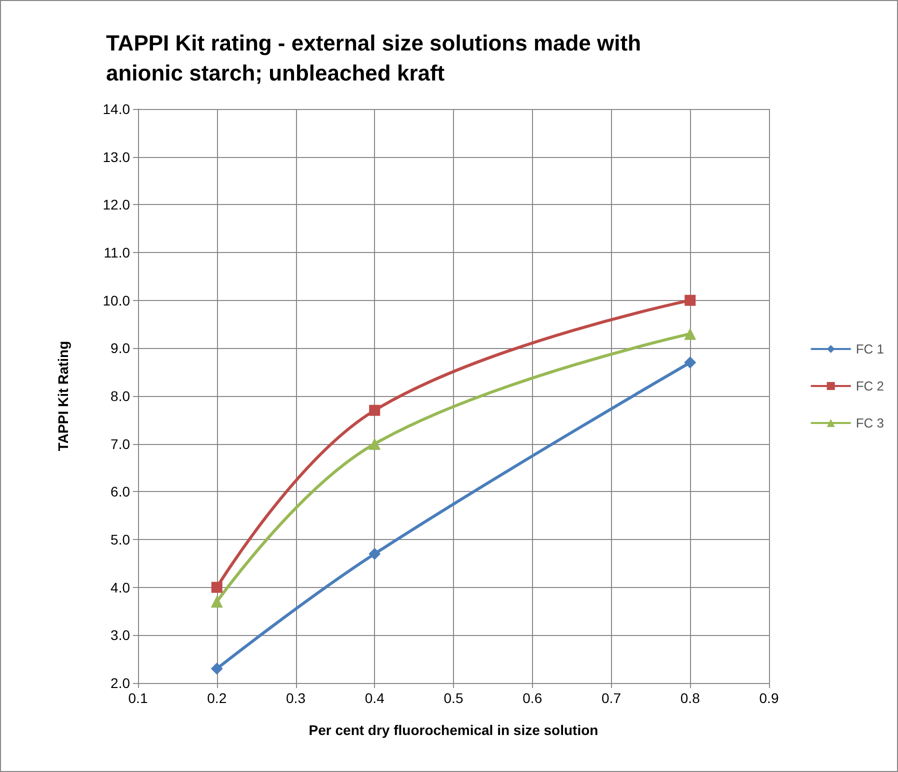 This screenshot has height=772, width=898. Describe the element at coordinates (120, 348) in the screenshot. I see `y-tick-label: 9.0` at that location.